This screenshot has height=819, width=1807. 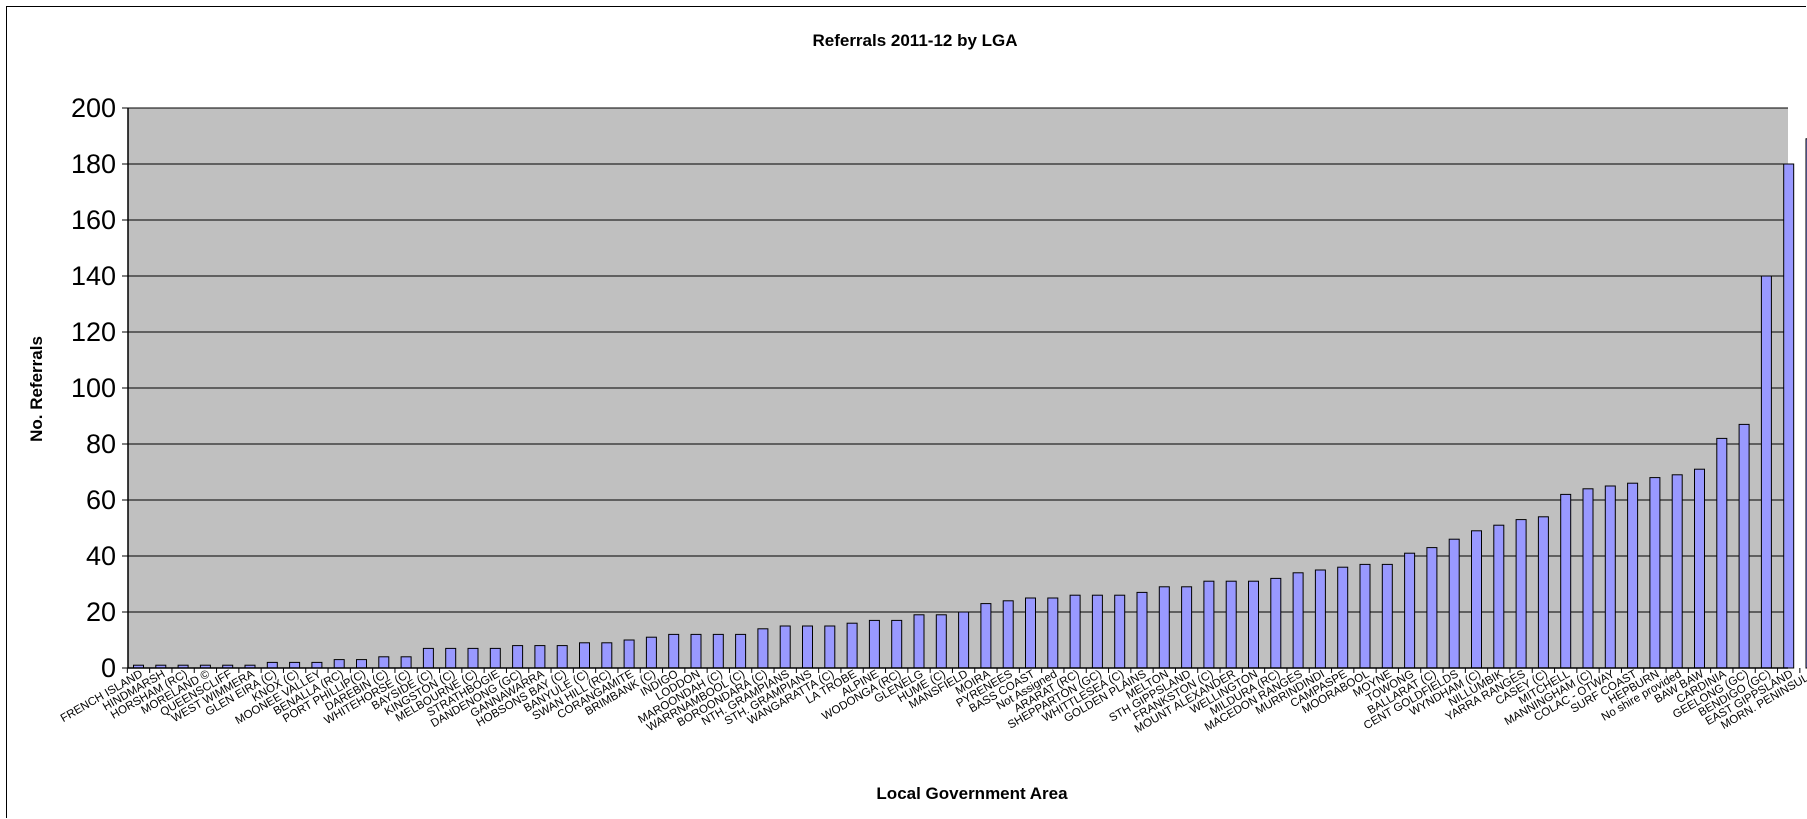 I want to click on y-tick-label: 160, so click(x=93, y=220).